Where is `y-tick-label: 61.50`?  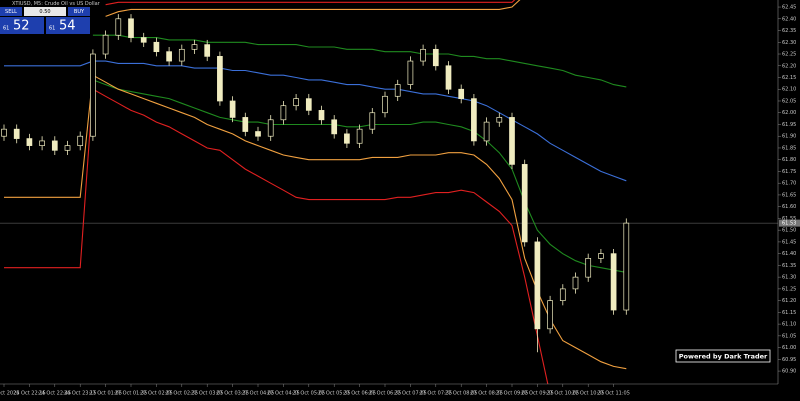 y-tick-label: 61.50 is located at coordinates (789, 231).